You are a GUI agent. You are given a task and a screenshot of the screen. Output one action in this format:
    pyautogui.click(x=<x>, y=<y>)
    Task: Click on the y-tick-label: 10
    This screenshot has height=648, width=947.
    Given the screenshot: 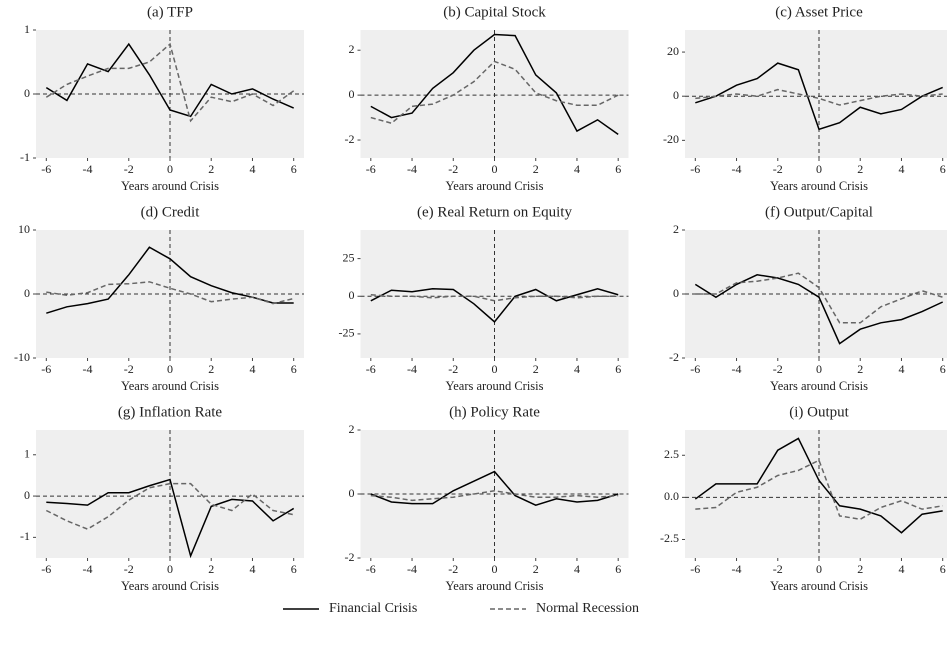 What is the action you would take?
    pyautogui.click(x=24, y=229)
    